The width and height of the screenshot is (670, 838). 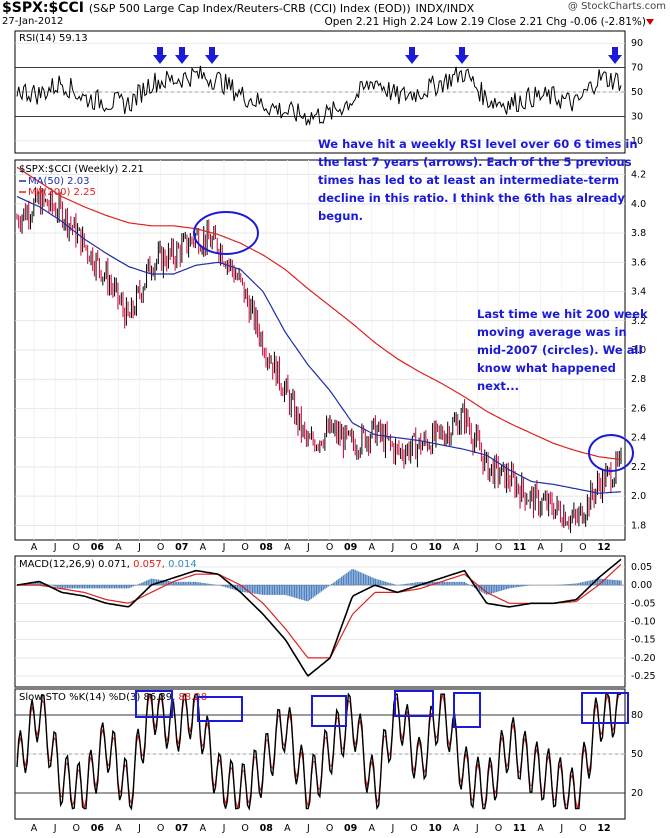 I want to click on rsi-label: RSI(14) 59.13, so click(x=53, y=38).